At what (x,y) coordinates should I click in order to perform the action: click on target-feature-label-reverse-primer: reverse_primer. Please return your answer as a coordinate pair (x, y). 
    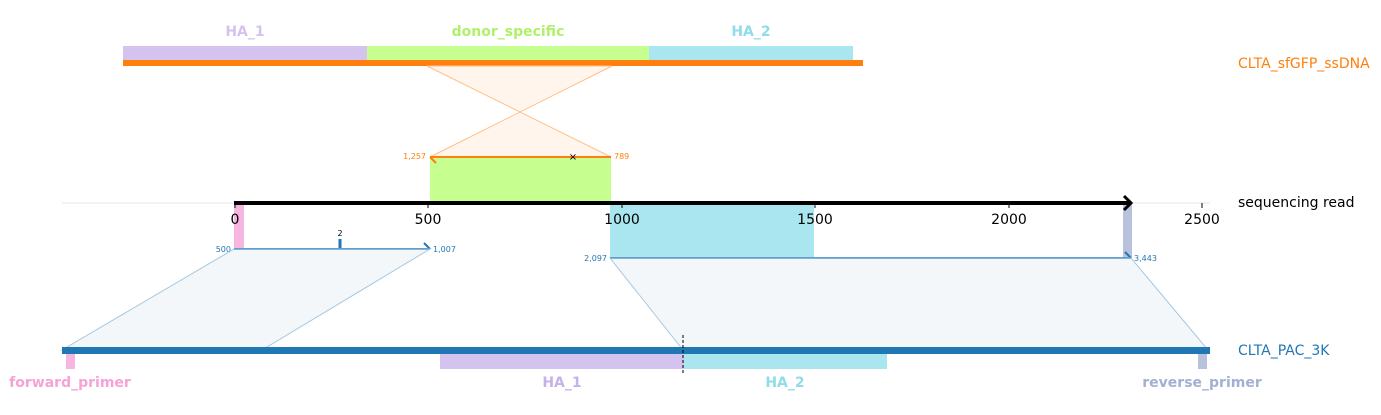
    Looking at the image, I should click on (1202, 383).